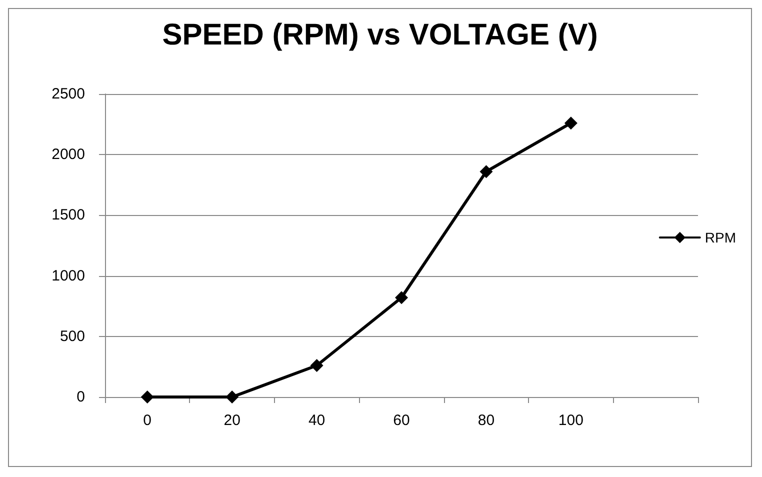 This screenshot has width=762, height=477. I want to click on x-tick-label: 40, so click(317, 420).